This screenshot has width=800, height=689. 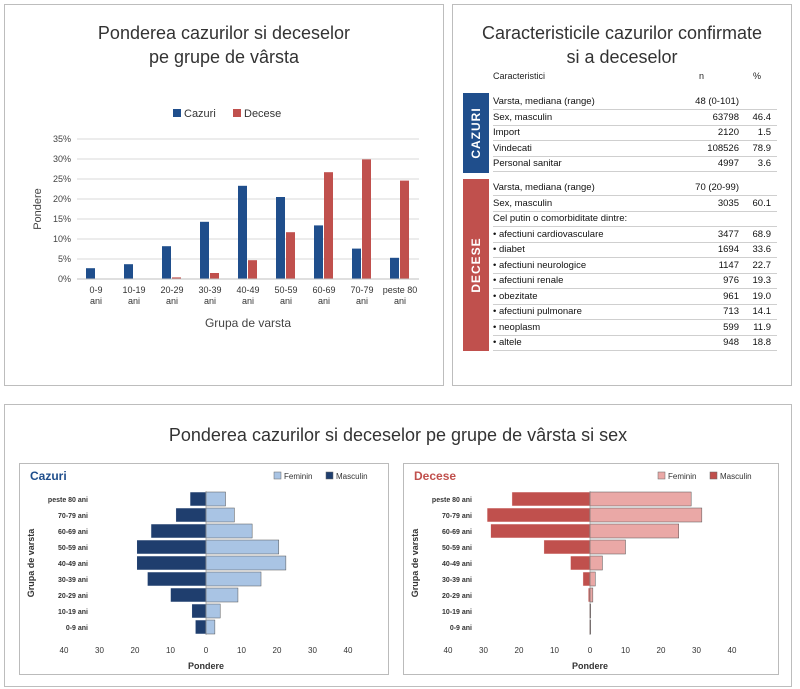 What do you see at coordinates (736, 476) in the screenshot?
I see `legend-label-masculin: Masculin` at bounding box center [736, 476].